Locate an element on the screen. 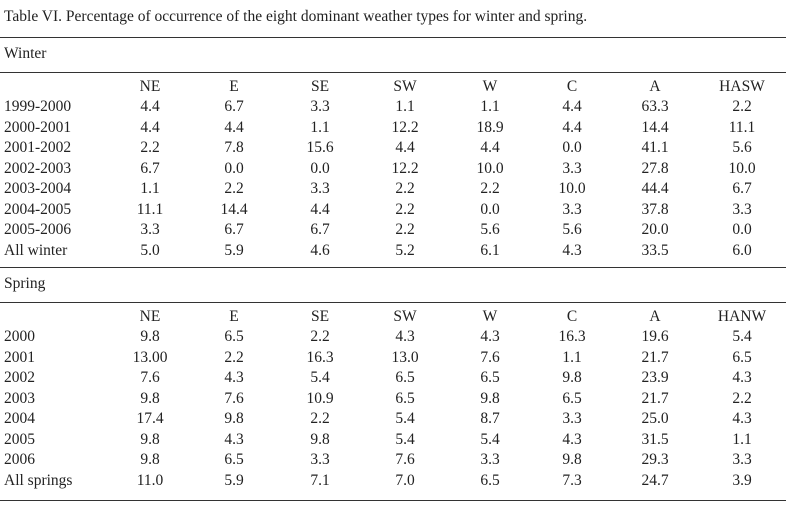 This screenshot has width=792, height=508. section-label: Winter is located at coordinates (25, 53).